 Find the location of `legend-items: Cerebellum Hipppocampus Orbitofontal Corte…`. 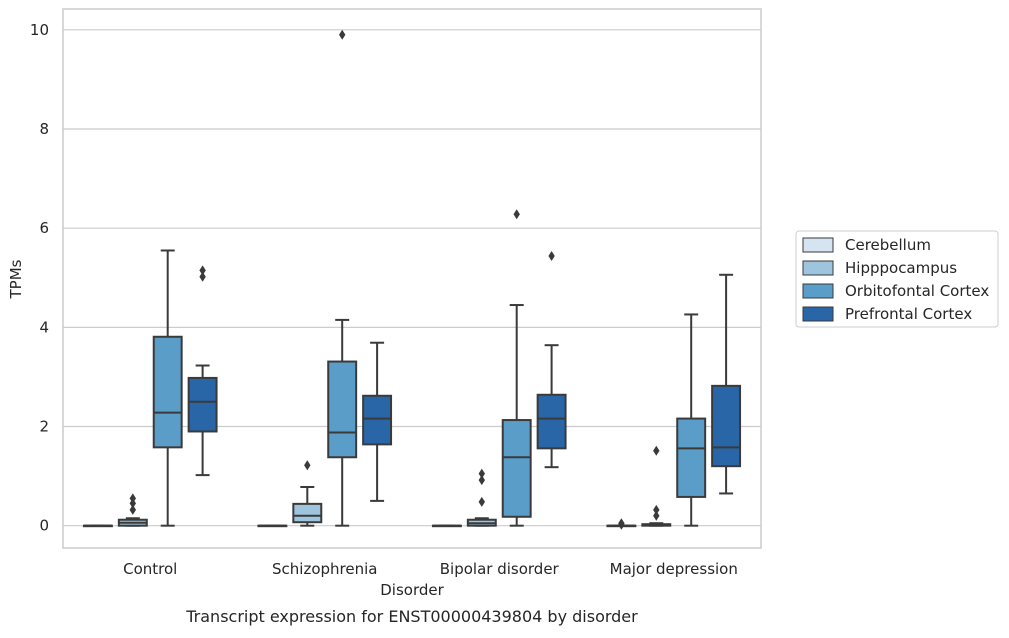

legend-items: Cerebellum Hipppocampus Orbitofontal Corte… is located at coordinates (895, 279).